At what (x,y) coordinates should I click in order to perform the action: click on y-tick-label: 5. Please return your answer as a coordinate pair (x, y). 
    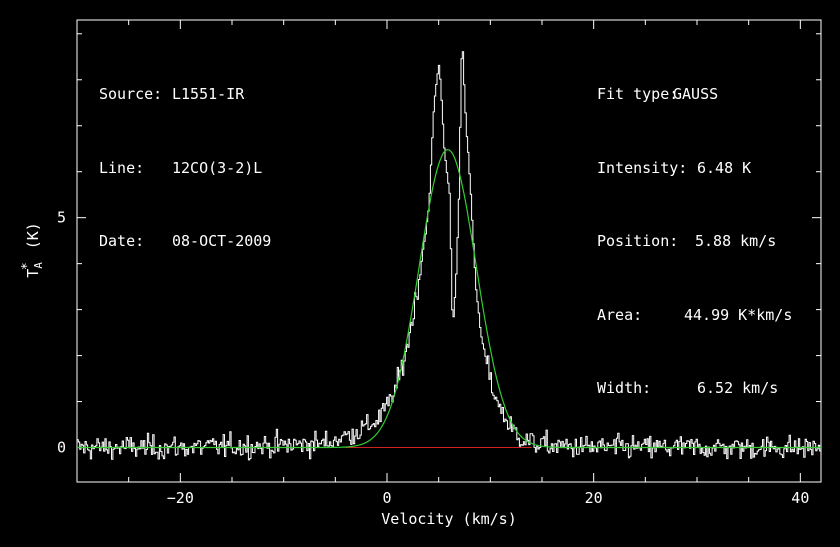
    Looking at the image, I should click on (61, 218).